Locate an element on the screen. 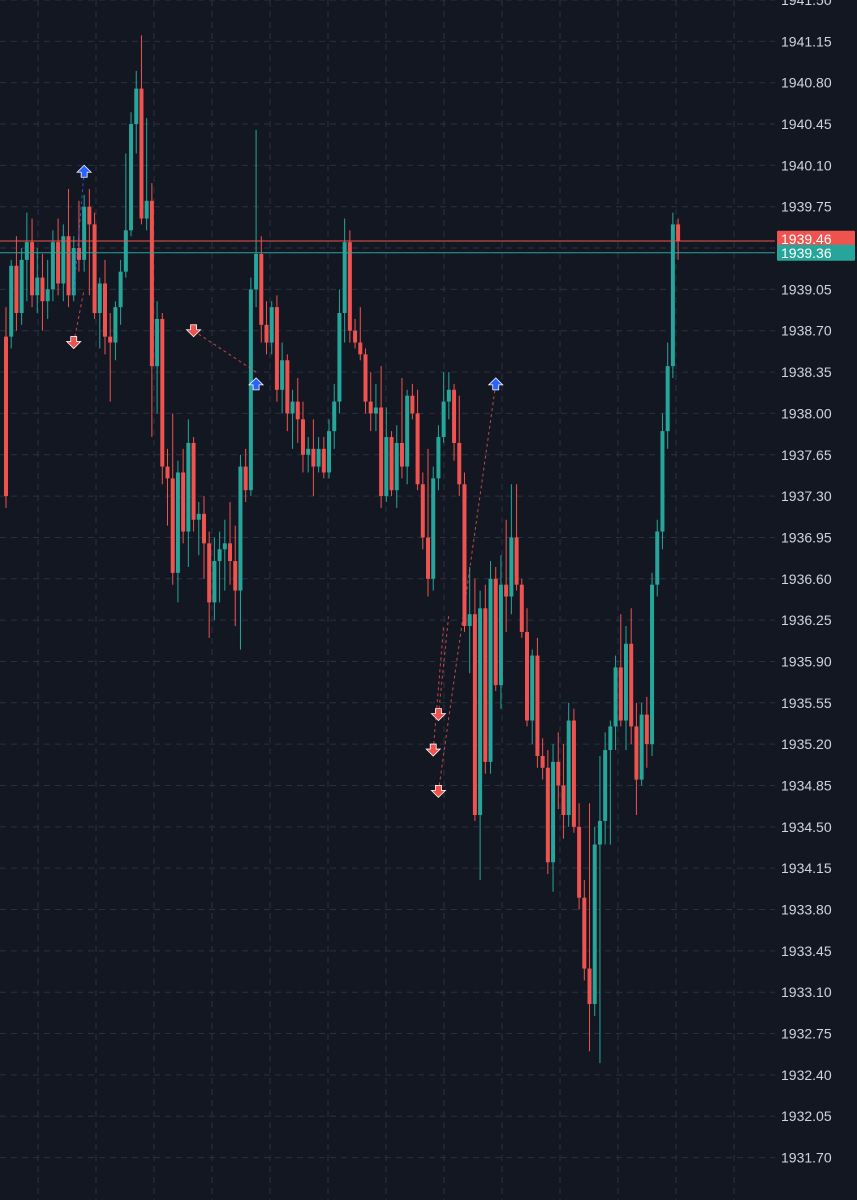 The width and height of the screenshot is (857, 1200). y-tick-label: 1939.75 is located at coordinates (806, 207).